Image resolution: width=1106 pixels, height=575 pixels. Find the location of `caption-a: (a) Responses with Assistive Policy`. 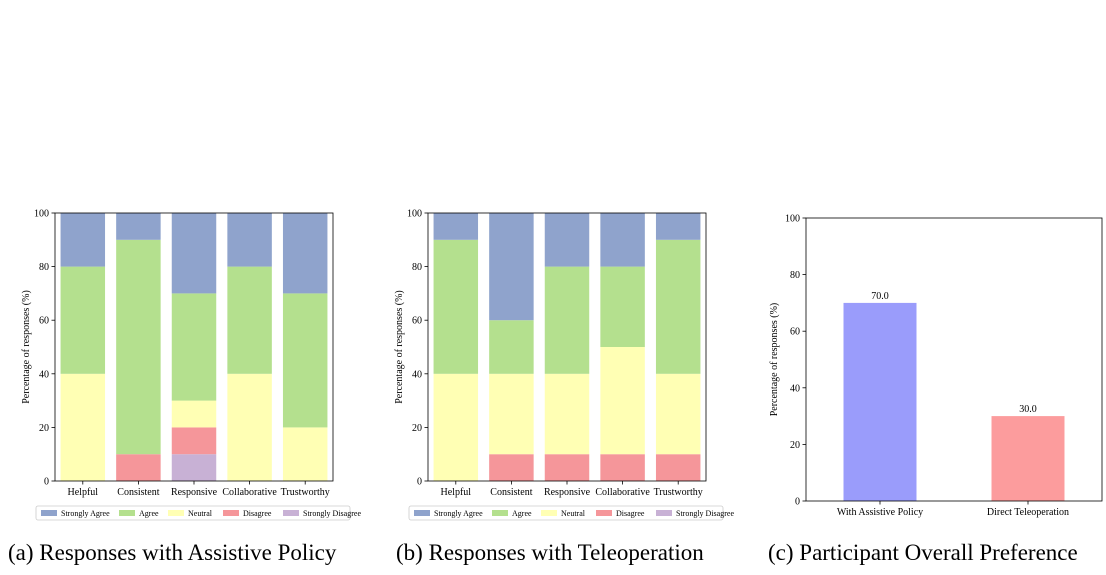

caption-a: (a) Responses with Assistive Policy is located at coordinates (172, 552).